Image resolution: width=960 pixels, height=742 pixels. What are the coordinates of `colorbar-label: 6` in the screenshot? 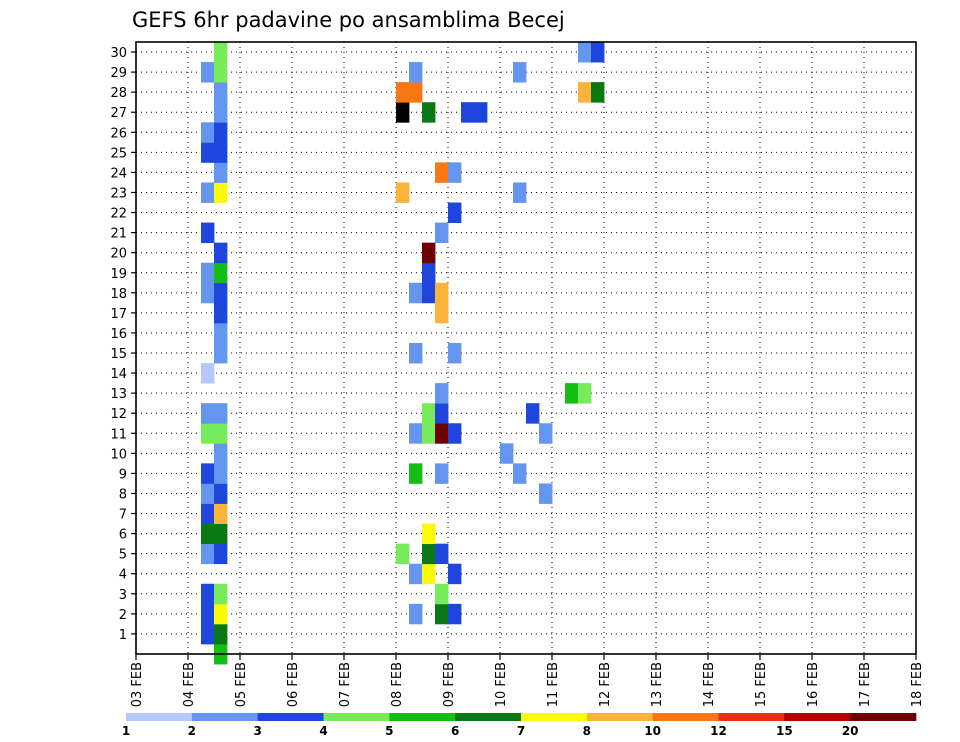 It's located at (455, 731).